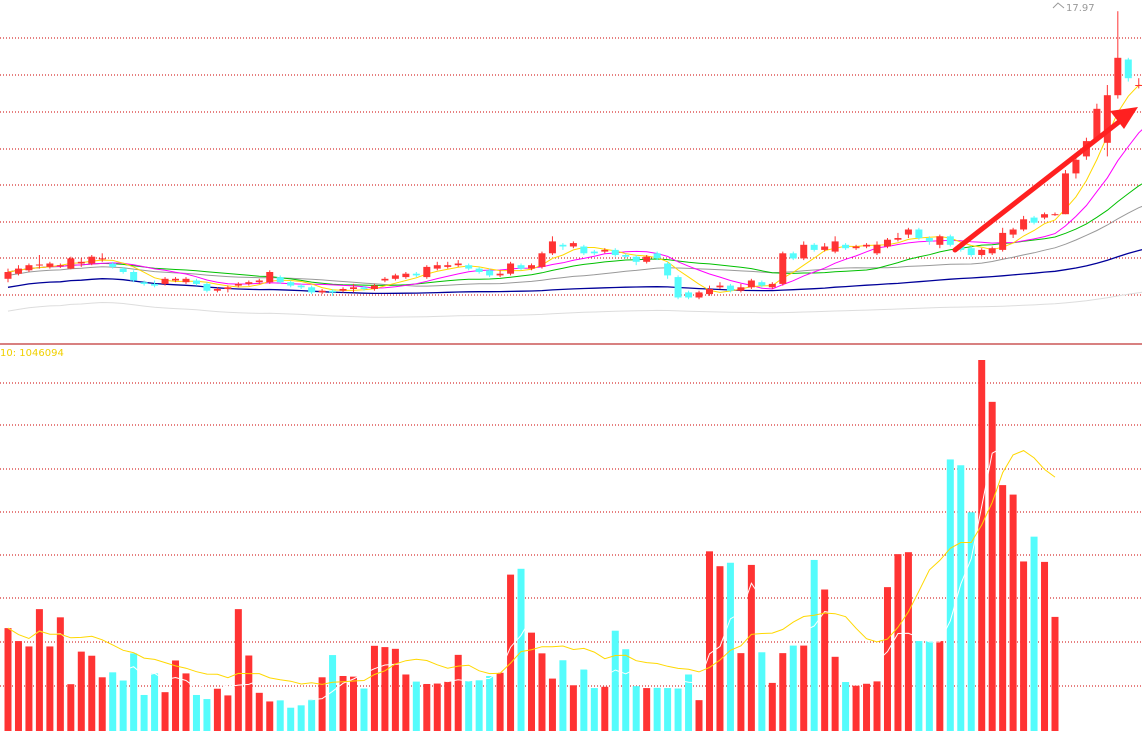 Image resolution: width=1142 pixels, height=735 pixels. Describe the element at coordinates (574, 234) in the screenshot. I see `ma20-line` at that location.